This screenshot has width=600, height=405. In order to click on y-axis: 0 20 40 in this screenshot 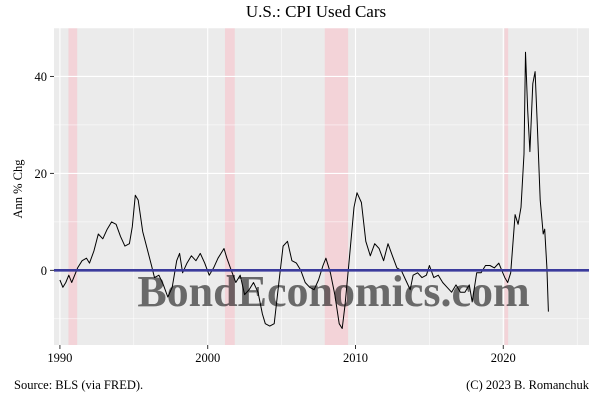, I will do `click(44, 174)`.